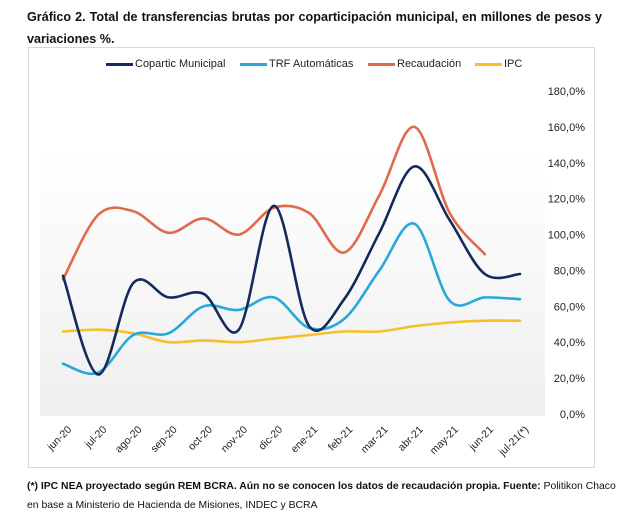 The image size is (625, 521). What do you see at coordinates (305, 440) in the screenshot?
I see `x-tick-label: ene-21` at bounding box center [305, 440].